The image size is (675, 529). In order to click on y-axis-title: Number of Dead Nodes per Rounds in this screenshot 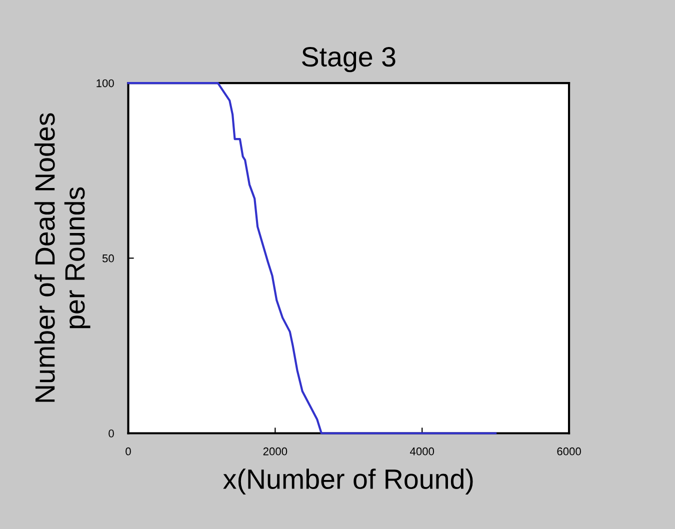, I will do `click(62, 257)`.